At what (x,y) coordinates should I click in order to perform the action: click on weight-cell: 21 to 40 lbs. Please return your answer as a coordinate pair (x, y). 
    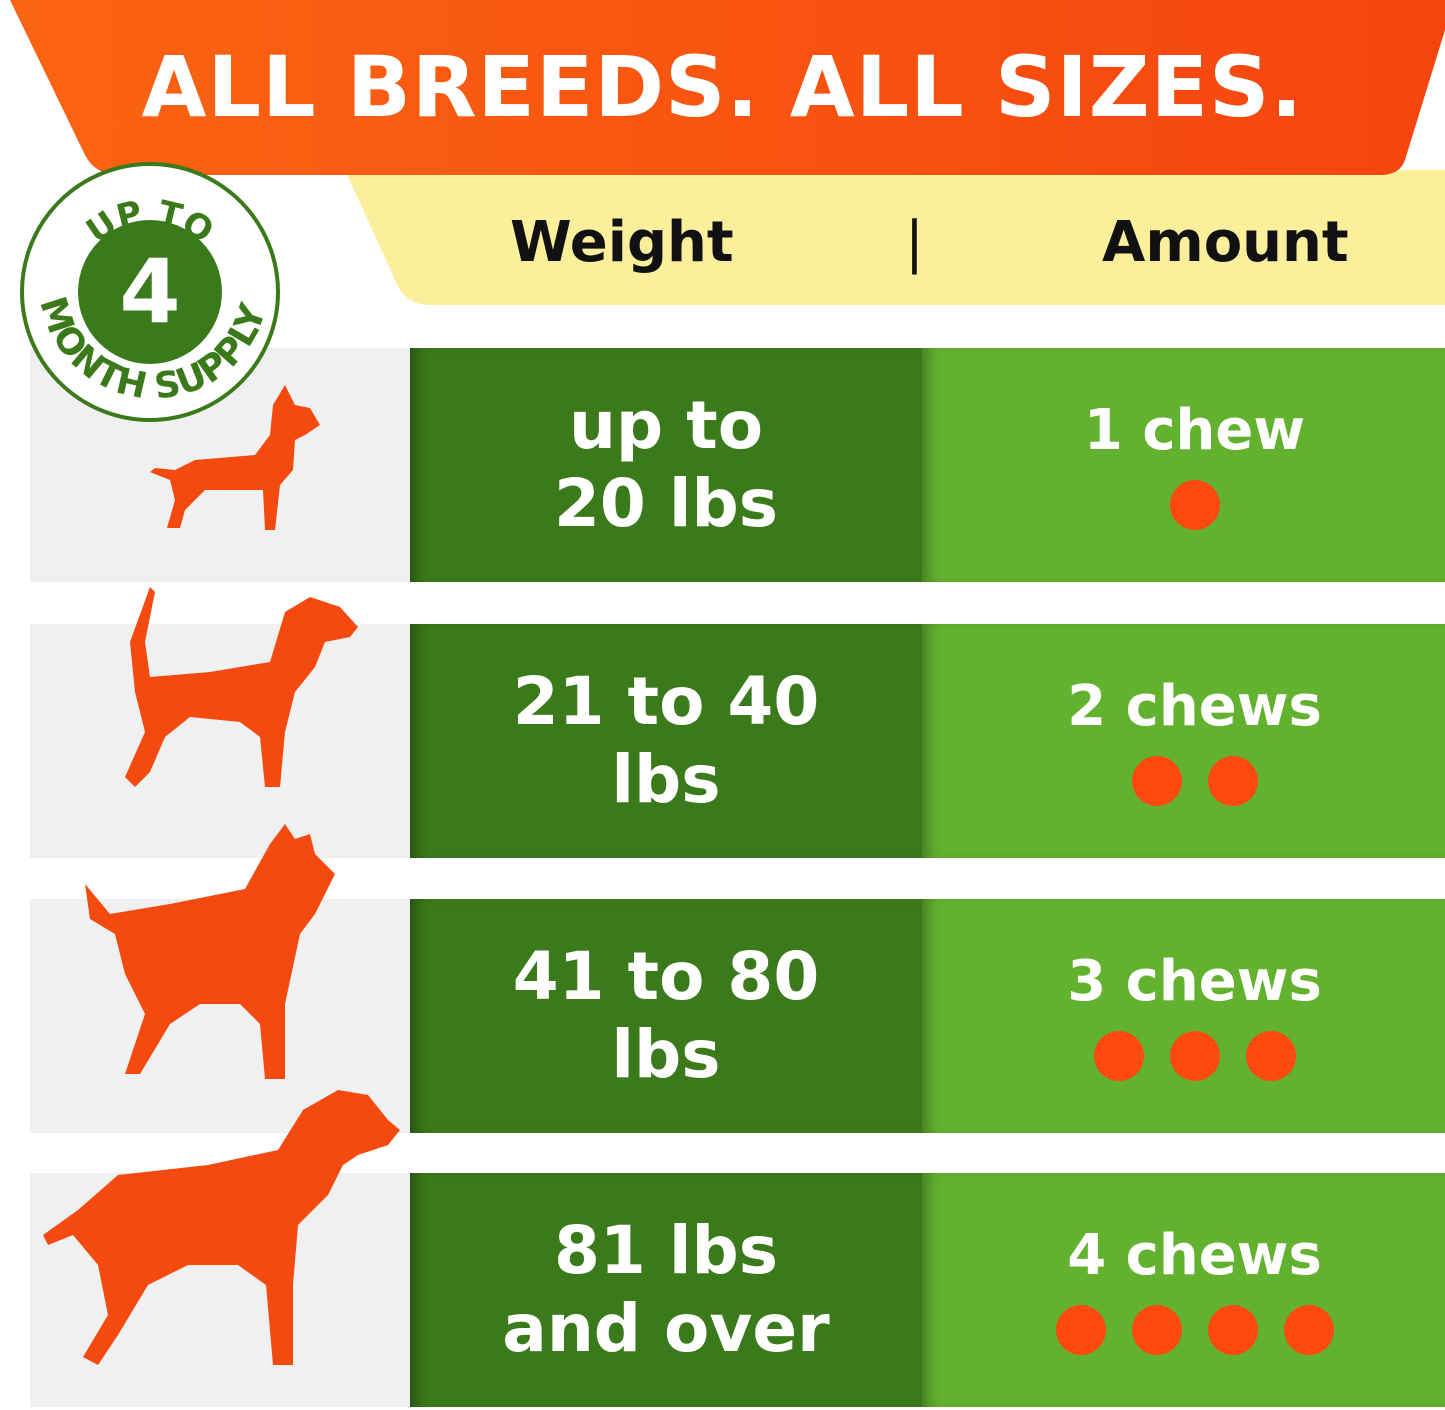
    Looking at the image, I should click on (666, 741).